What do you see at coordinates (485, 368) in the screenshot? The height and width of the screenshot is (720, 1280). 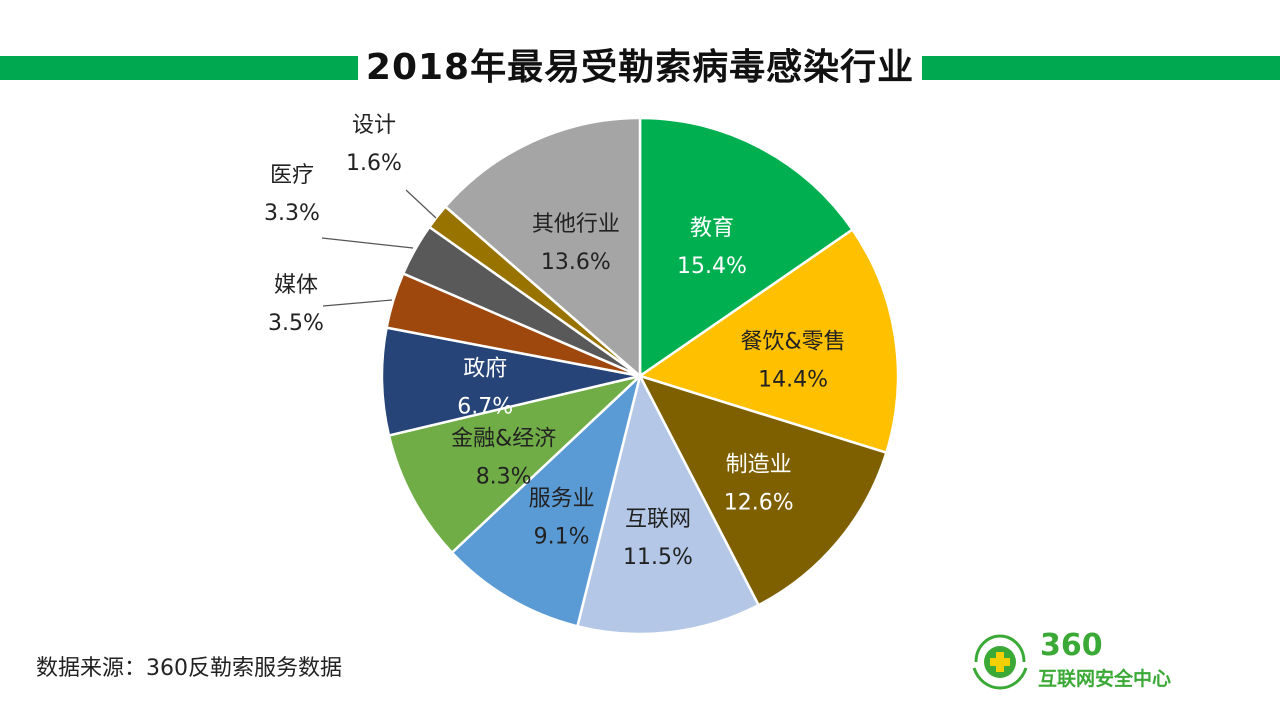 I see `slice-label-政府: 政府` at bounding box center [485, 368].